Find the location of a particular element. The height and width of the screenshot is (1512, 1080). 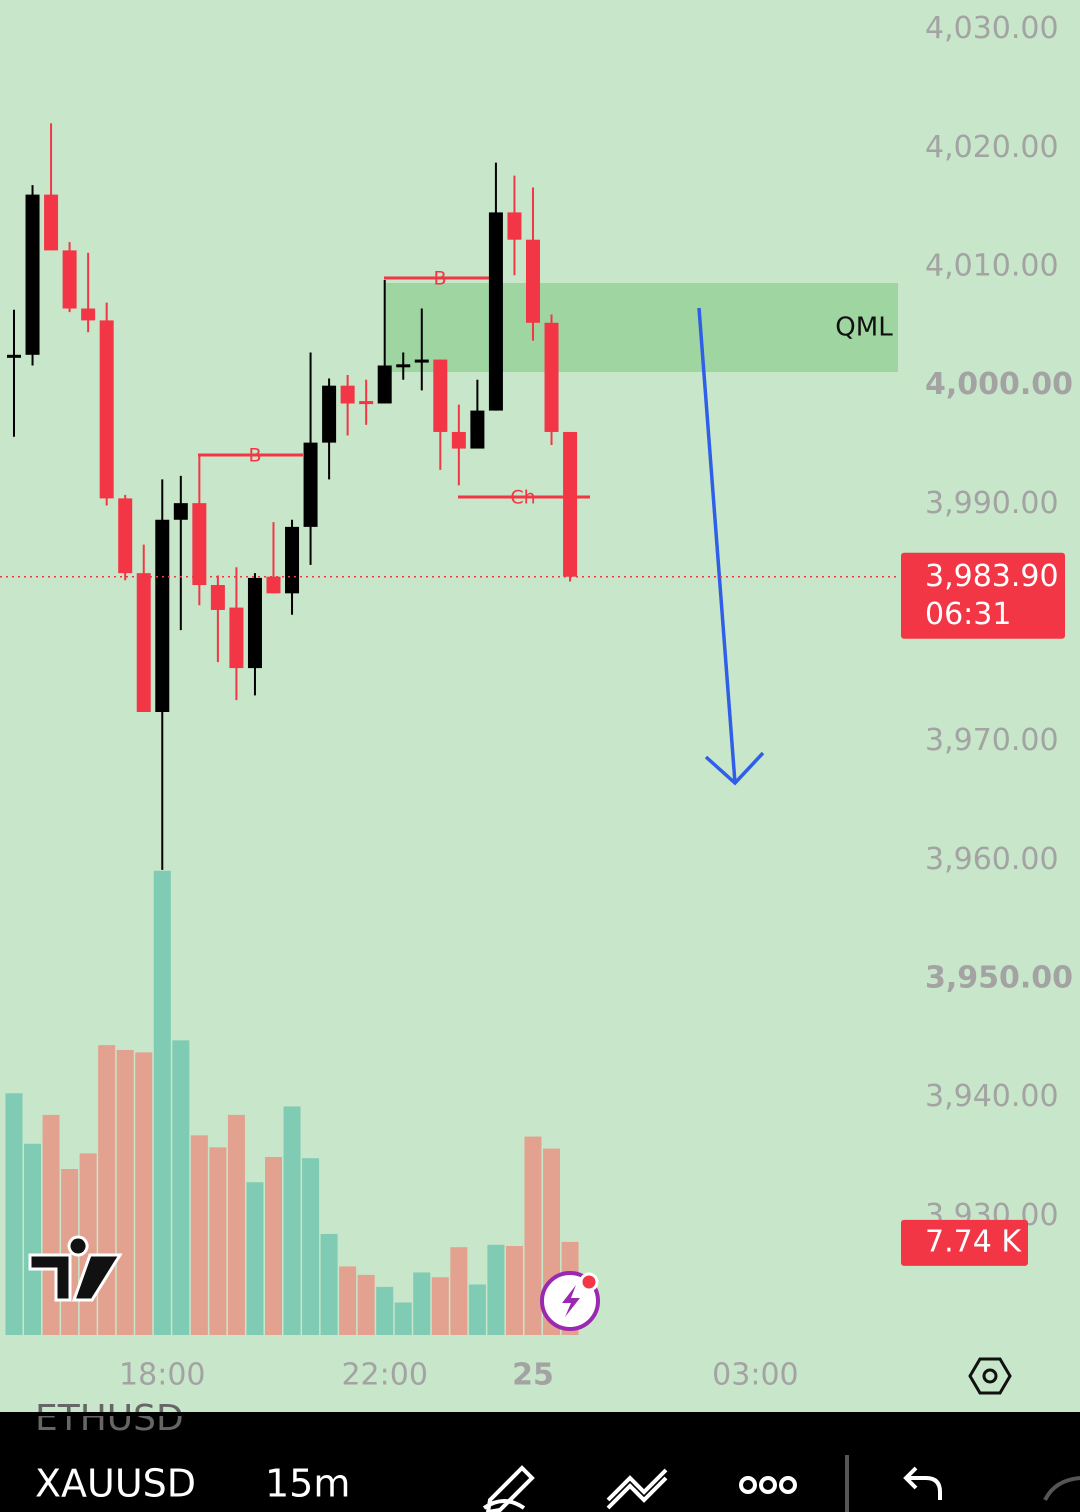

x-tick-label: 18:00 is located at coordinates (162, 1375).